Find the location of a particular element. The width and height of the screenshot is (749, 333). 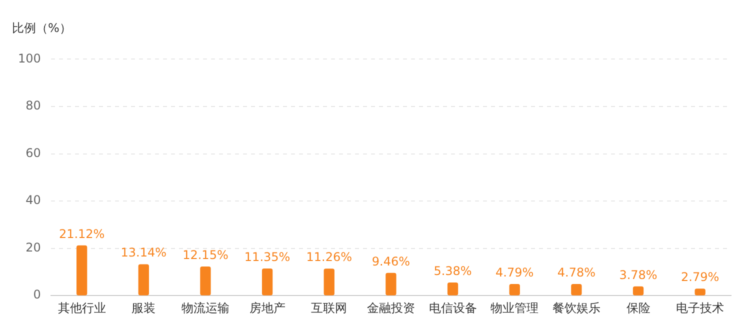

y-axis-title: 比例（%） is located at coordinates (41, 28).